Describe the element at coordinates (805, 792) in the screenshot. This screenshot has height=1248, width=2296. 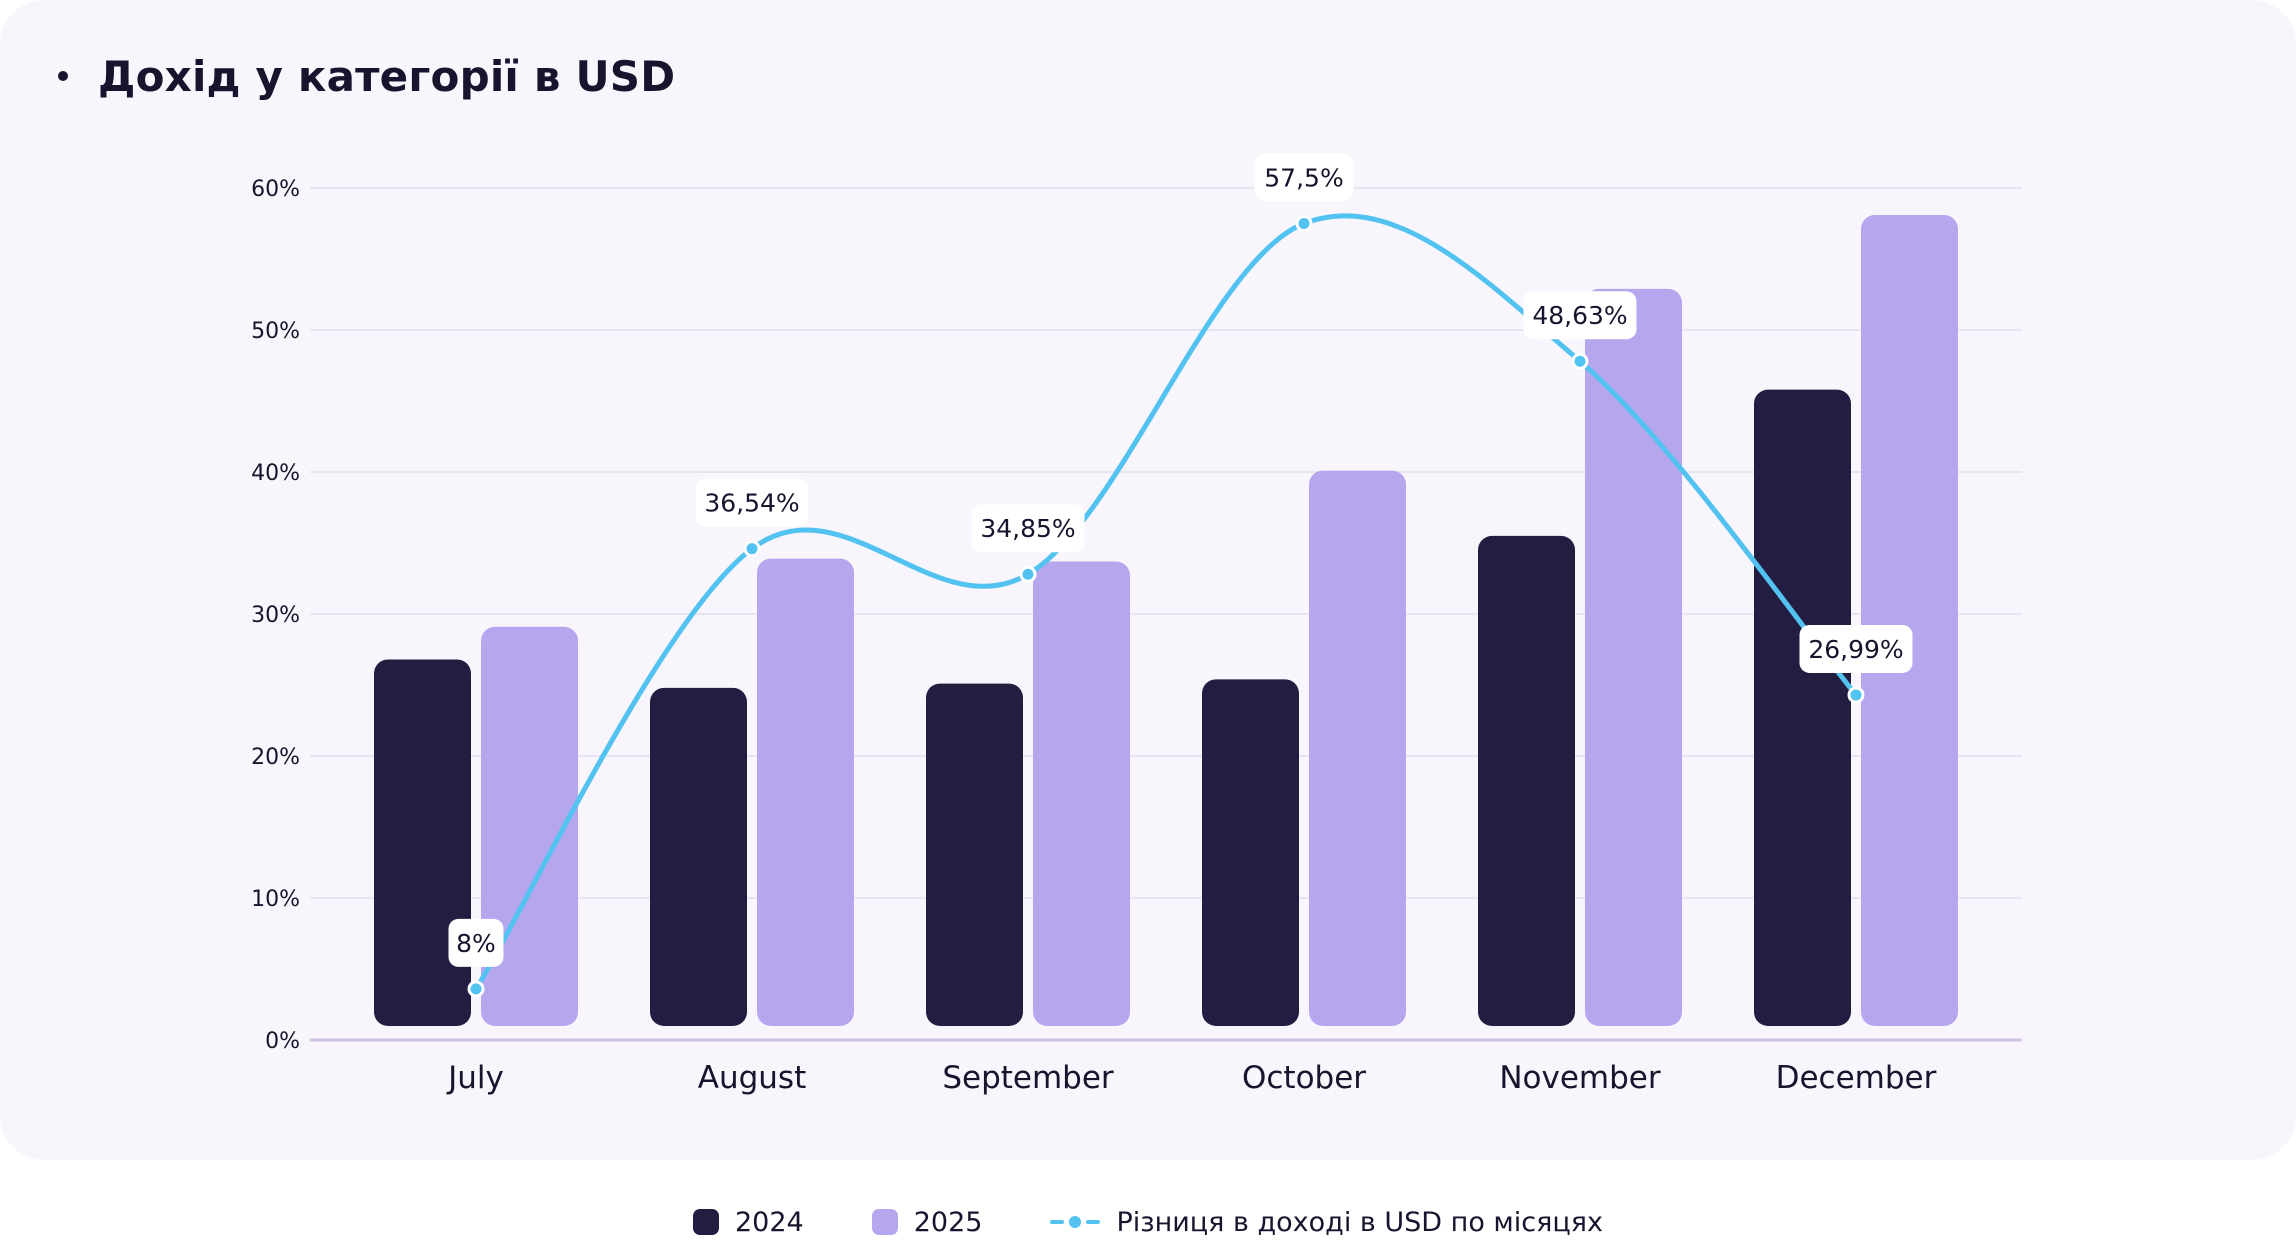
I see `bar-2025-august` at that location.